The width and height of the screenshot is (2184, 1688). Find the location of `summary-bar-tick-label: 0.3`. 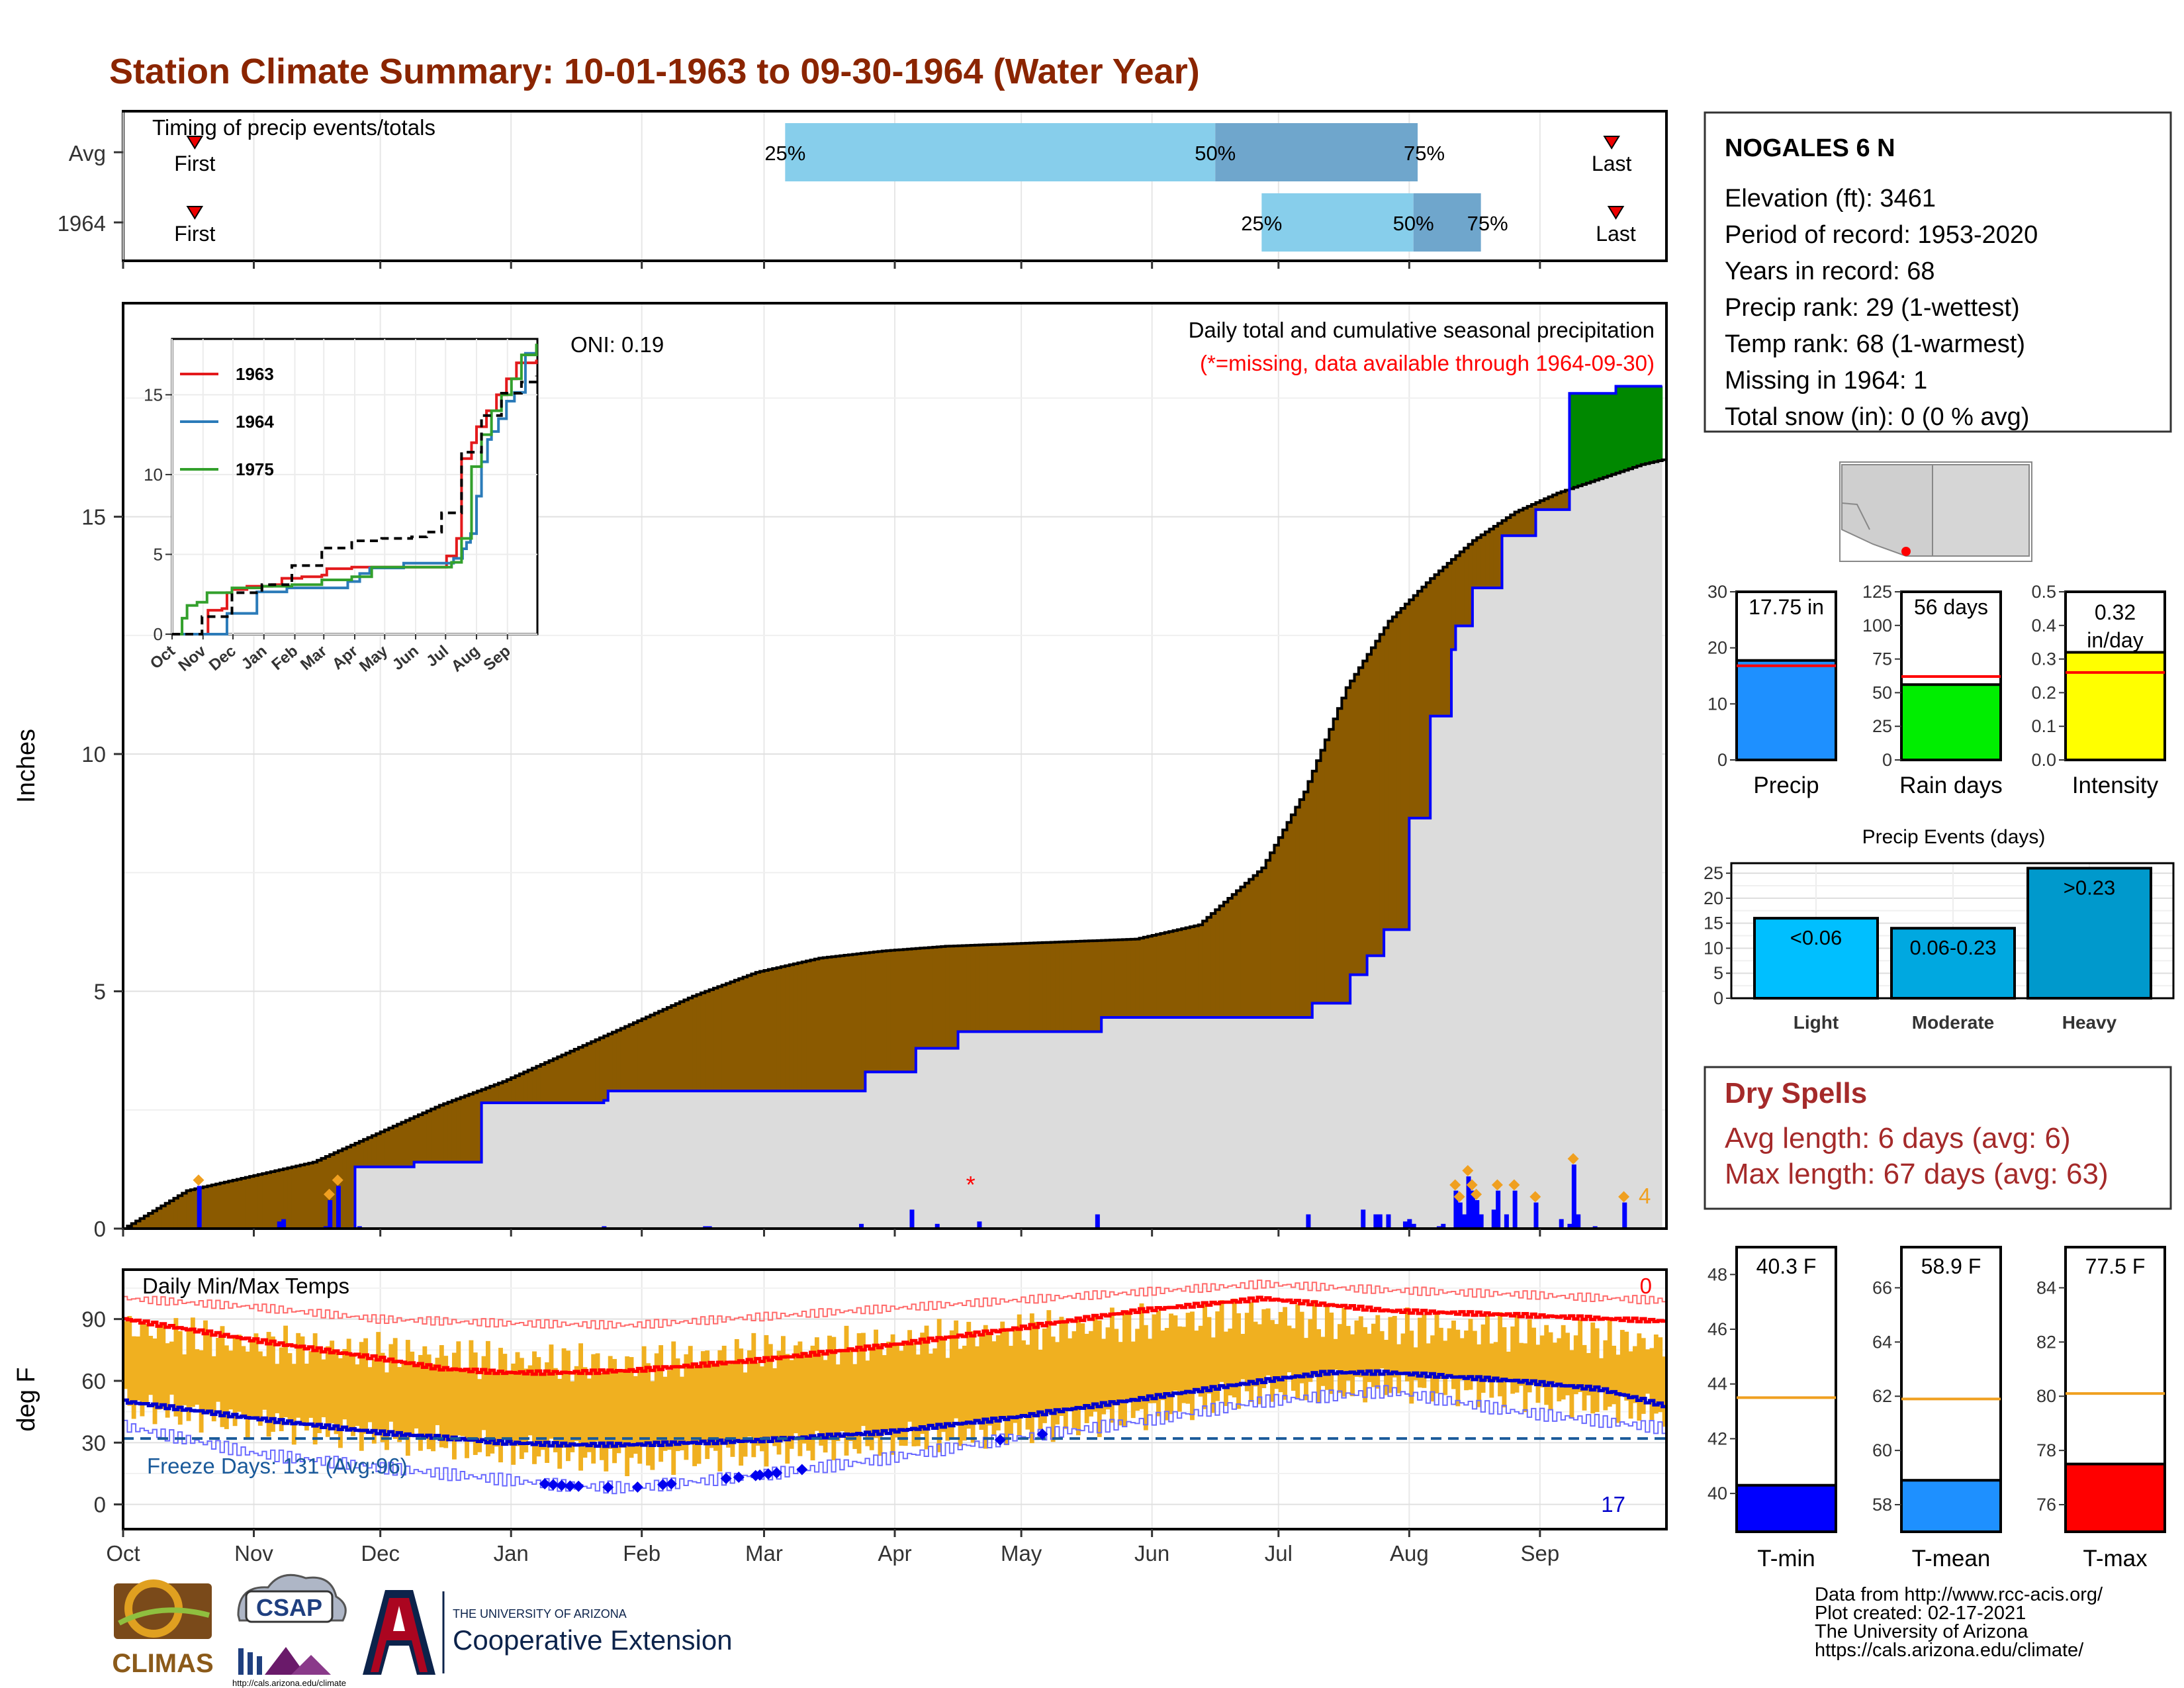

summary-bar-tick-label: 0.3 is located at coordinates (2043, 659).